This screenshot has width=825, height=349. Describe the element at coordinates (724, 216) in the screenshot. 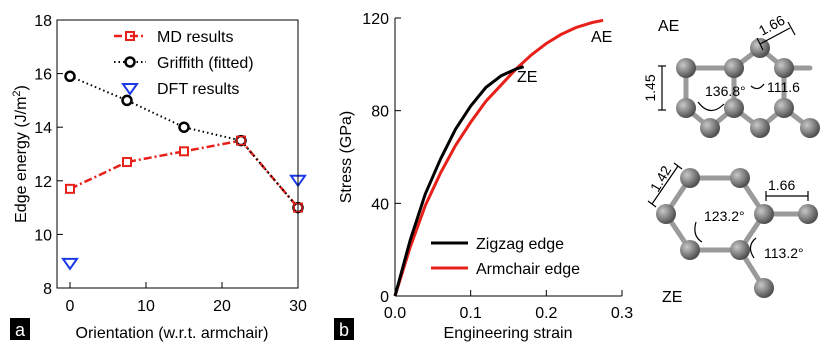

I see `ze-angle-inner: 123.2°` at that location.